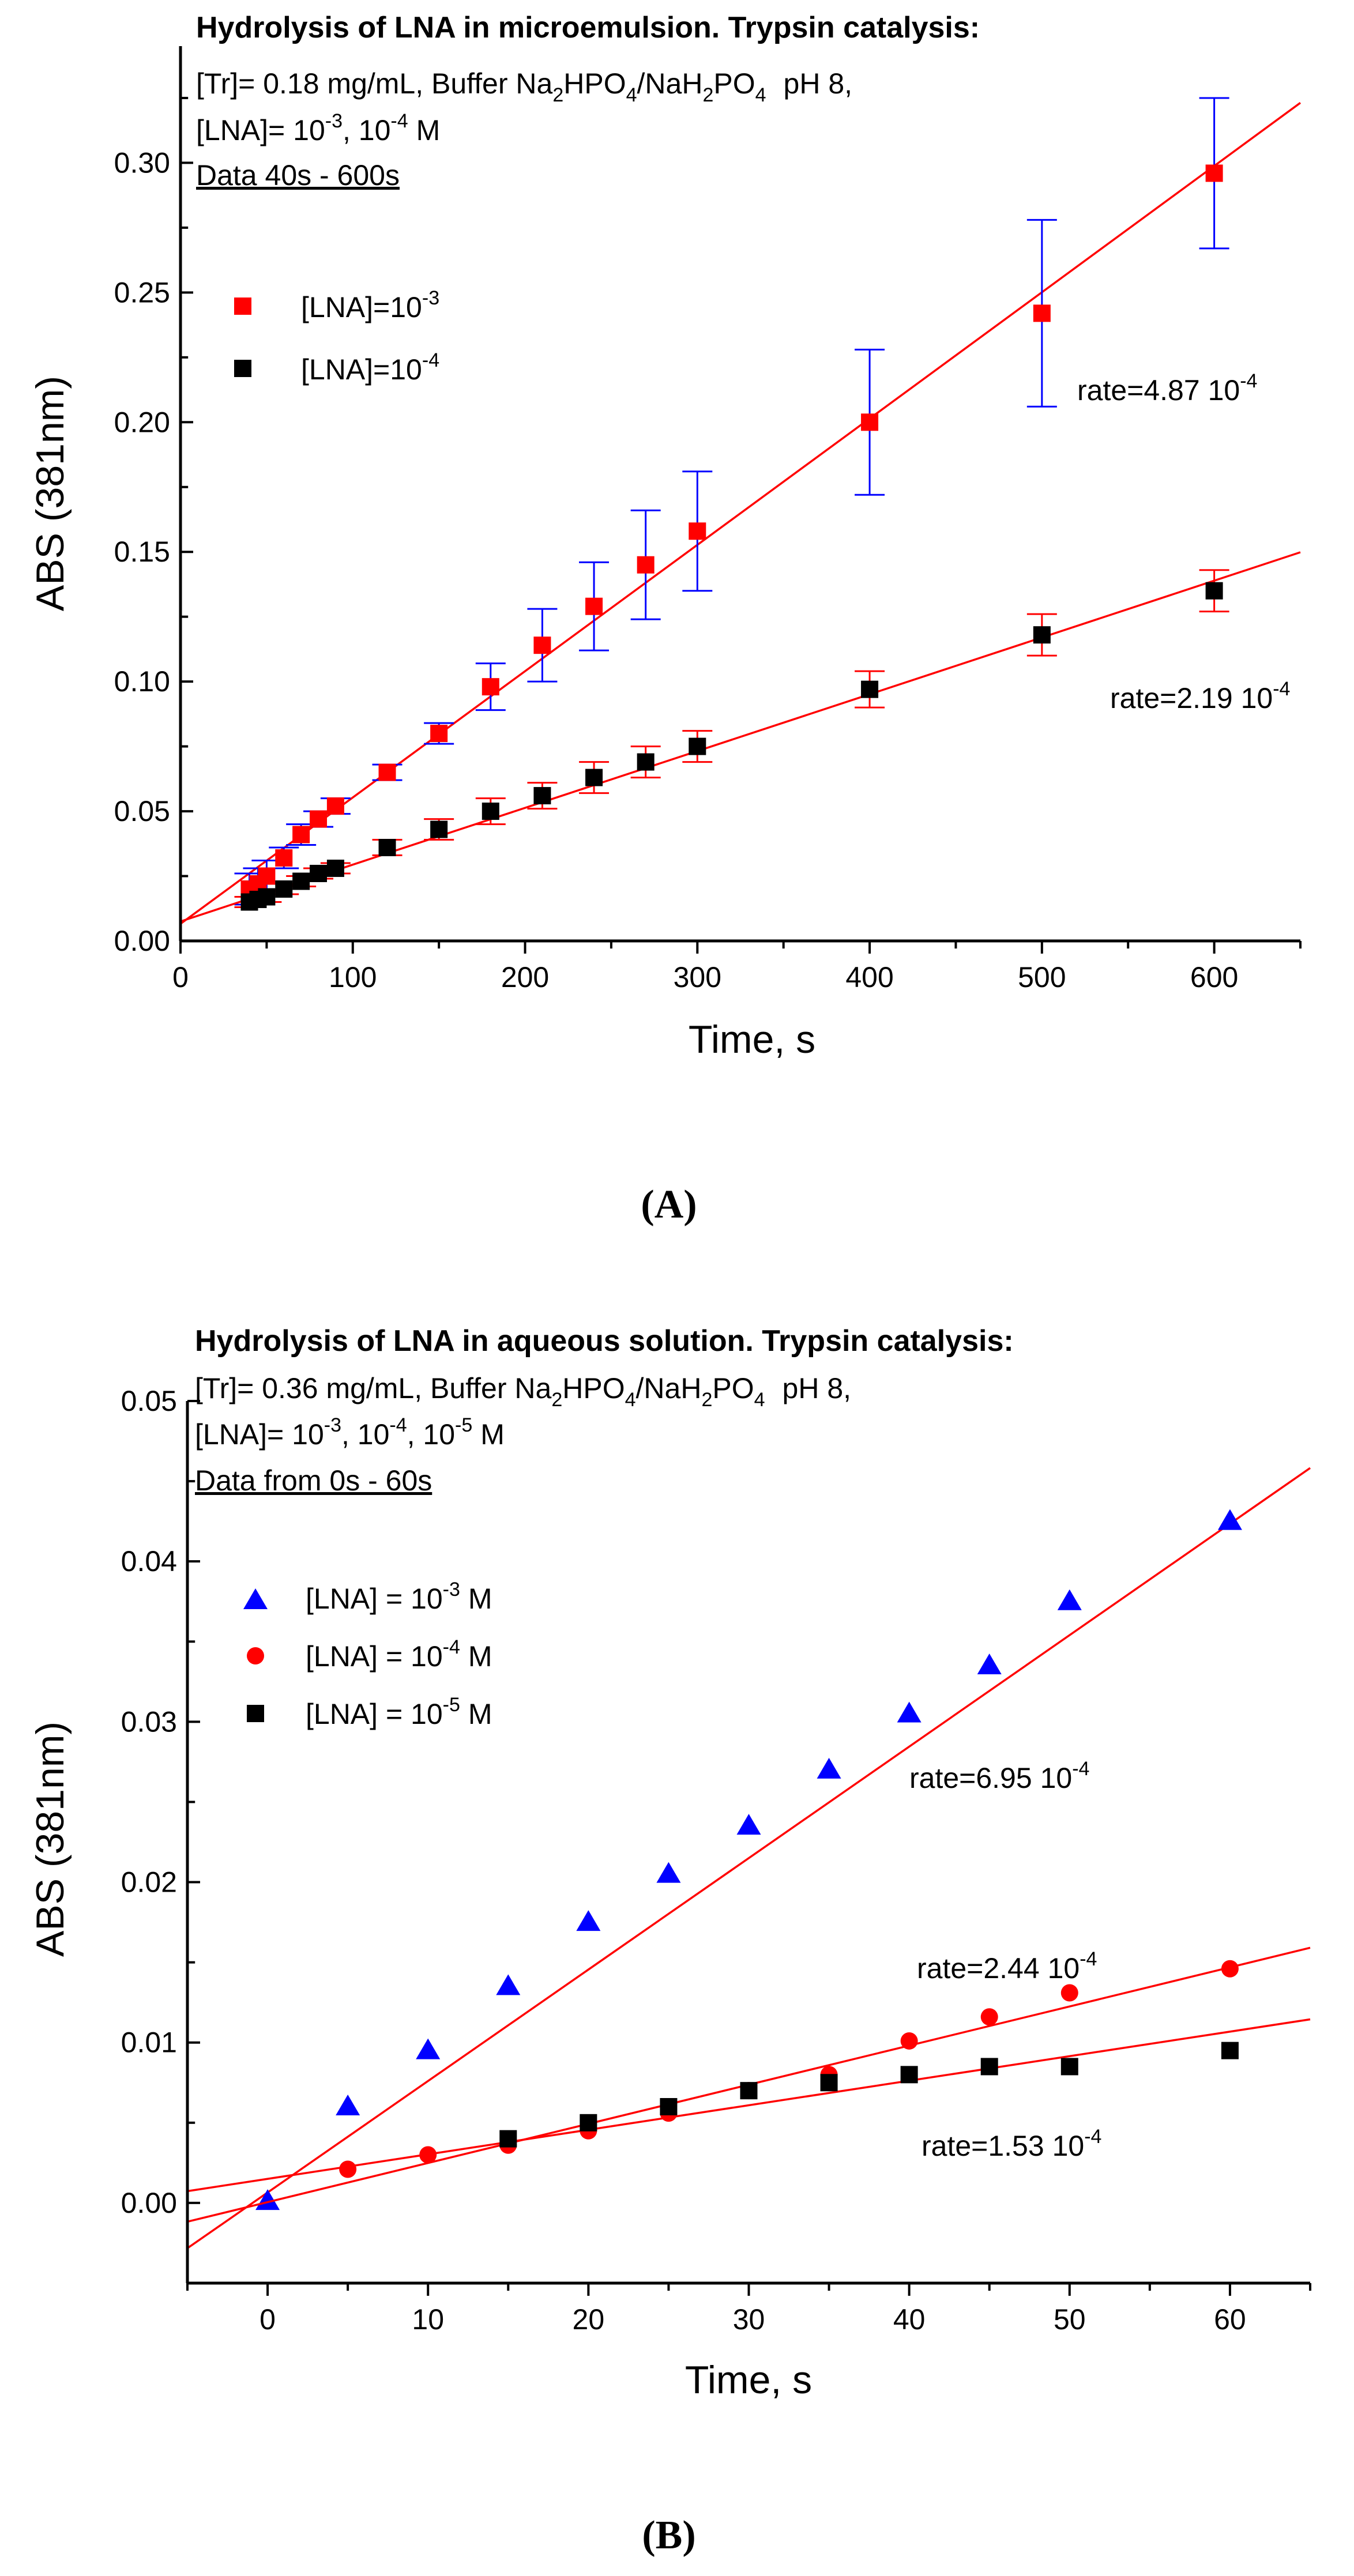 This screenshot has width=1354, height=2576. What do you see at coordinates (336, 336) in the screenshot?
I see `panel-a-legend: [LNA]=10-3 [LNA]=10-4` at bounding box center [336, 336].